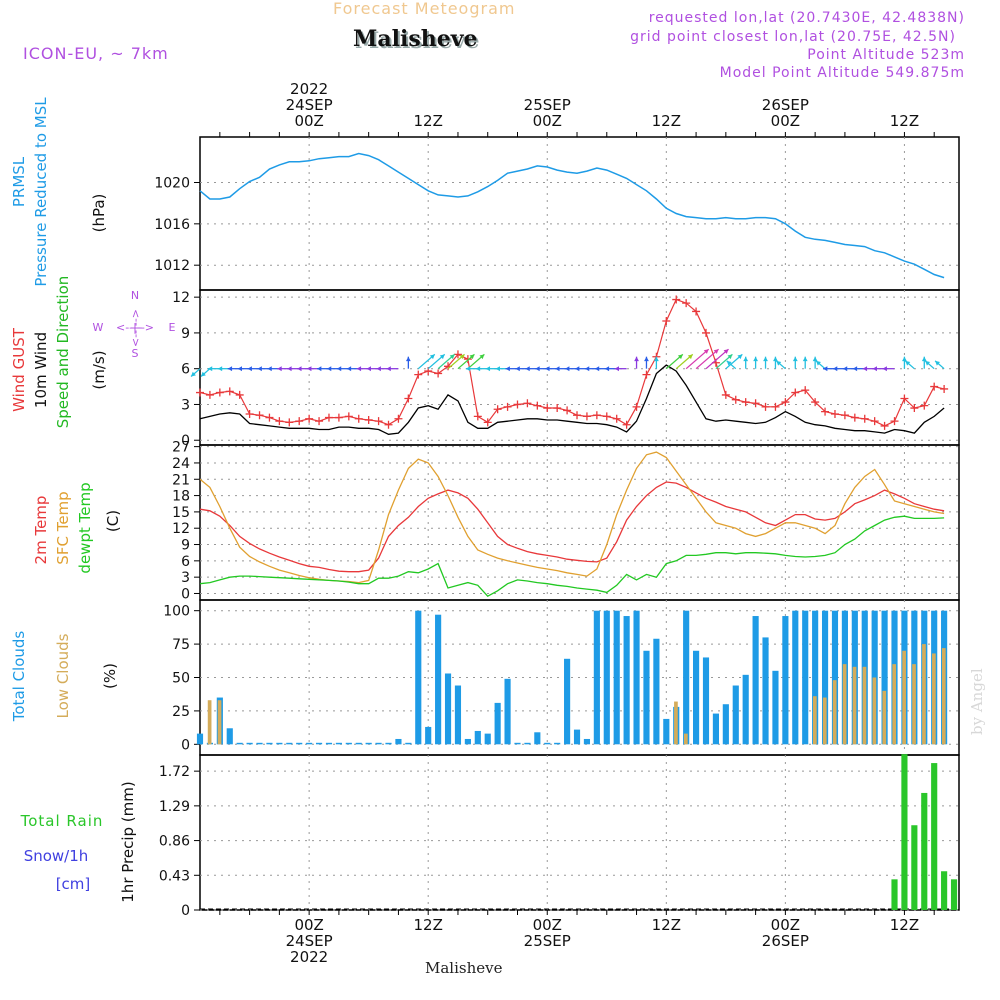  Describe the element at coordinates (785, 105) in the screenshot. I see `top-time-label: 26SEP` at that location.